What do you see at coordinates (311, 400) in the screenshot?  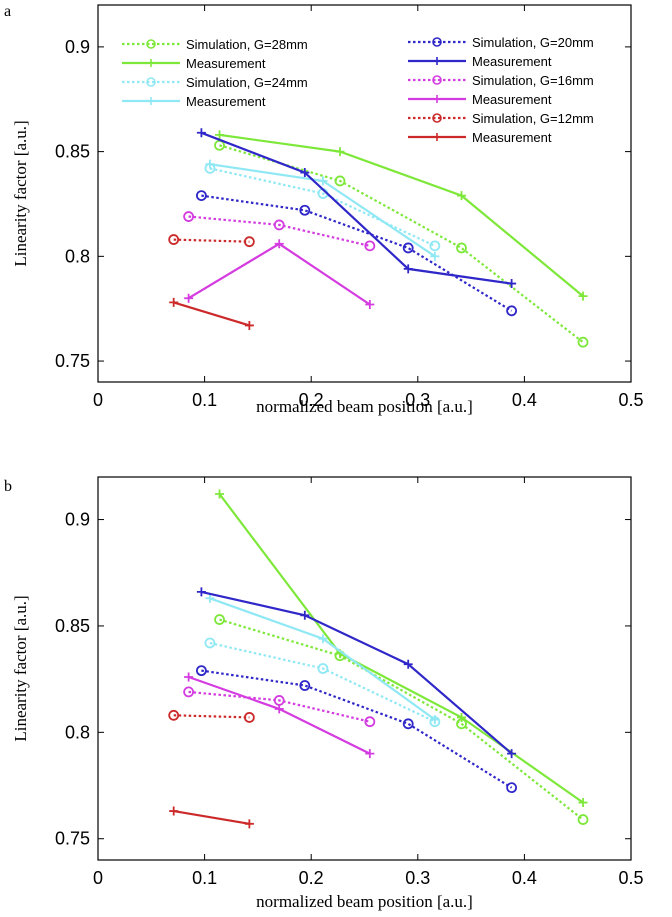 I see `x-tick-label: 0.2` at bounding box center [311, 400].